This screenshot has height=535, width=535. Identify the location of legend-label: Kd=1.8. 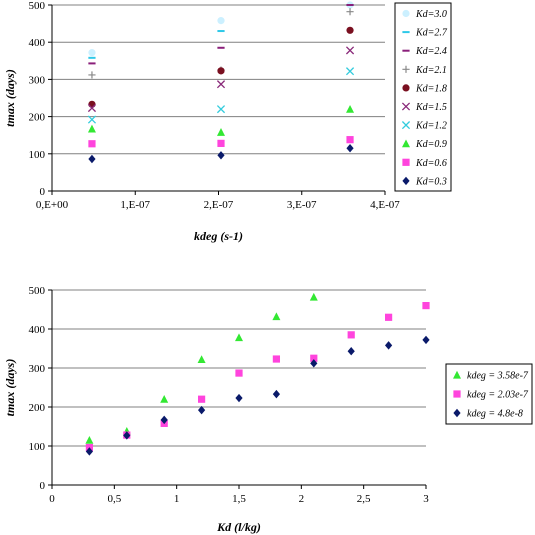
(431, 88).